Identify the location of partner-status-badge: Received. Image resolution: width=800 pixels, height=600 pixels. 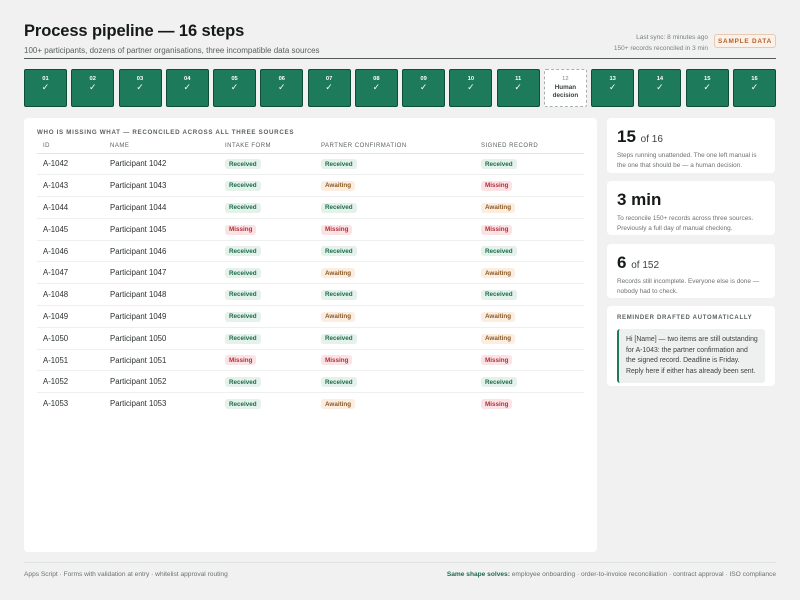
(339, 251).